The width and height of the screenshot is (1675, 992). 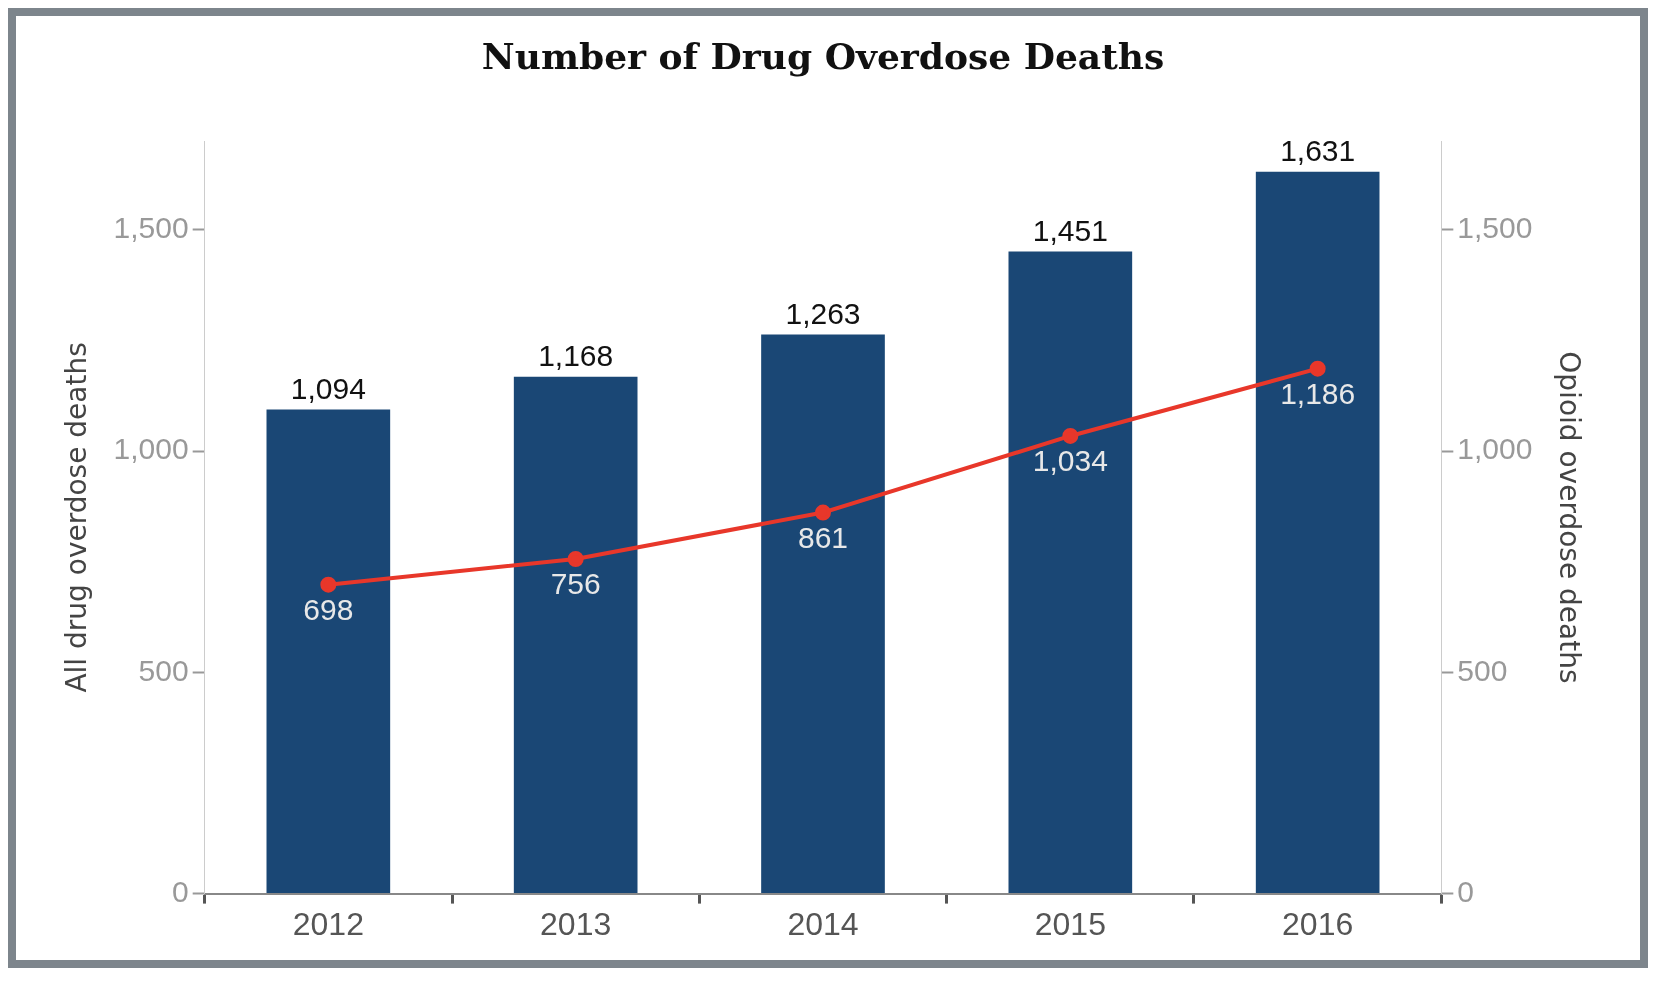 I want to click on data-label: 861, so click(x=823, y=537).